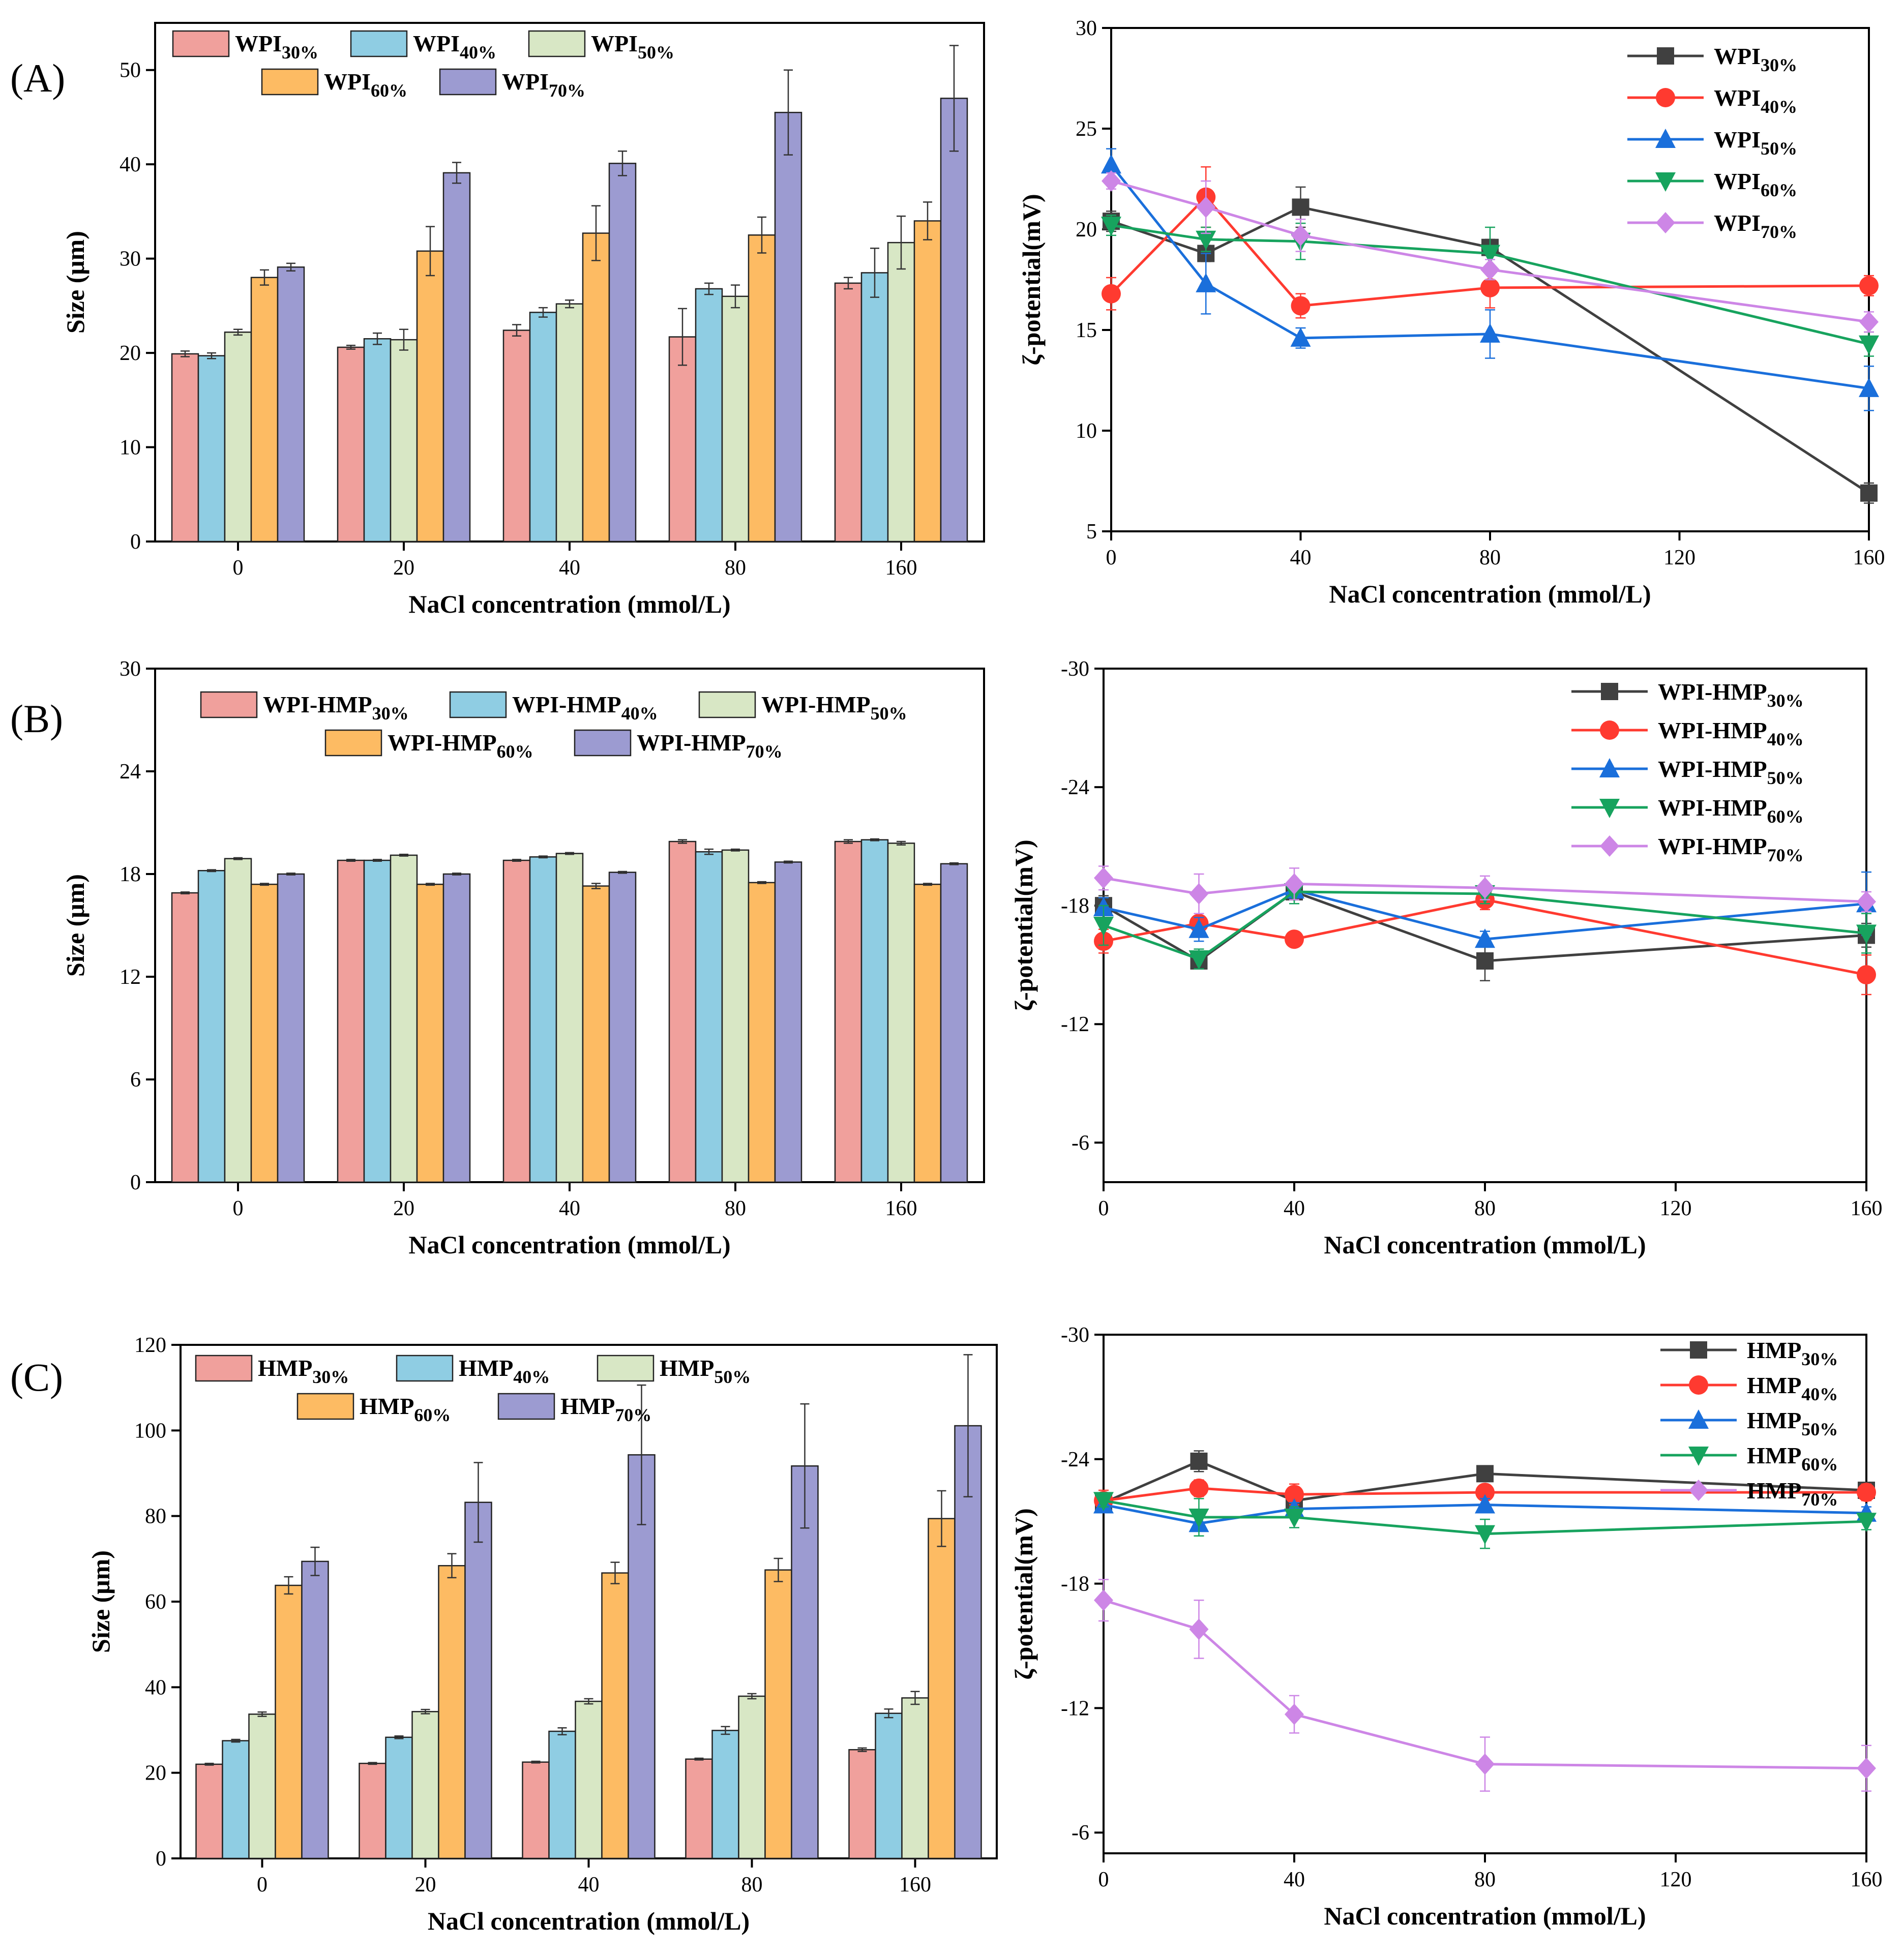 This screenshot has height=1955, width=1904. Describe the element at coordinates (710, 746) in the screenshot. I see `legend-label: WPI-HMP70%` at that location.